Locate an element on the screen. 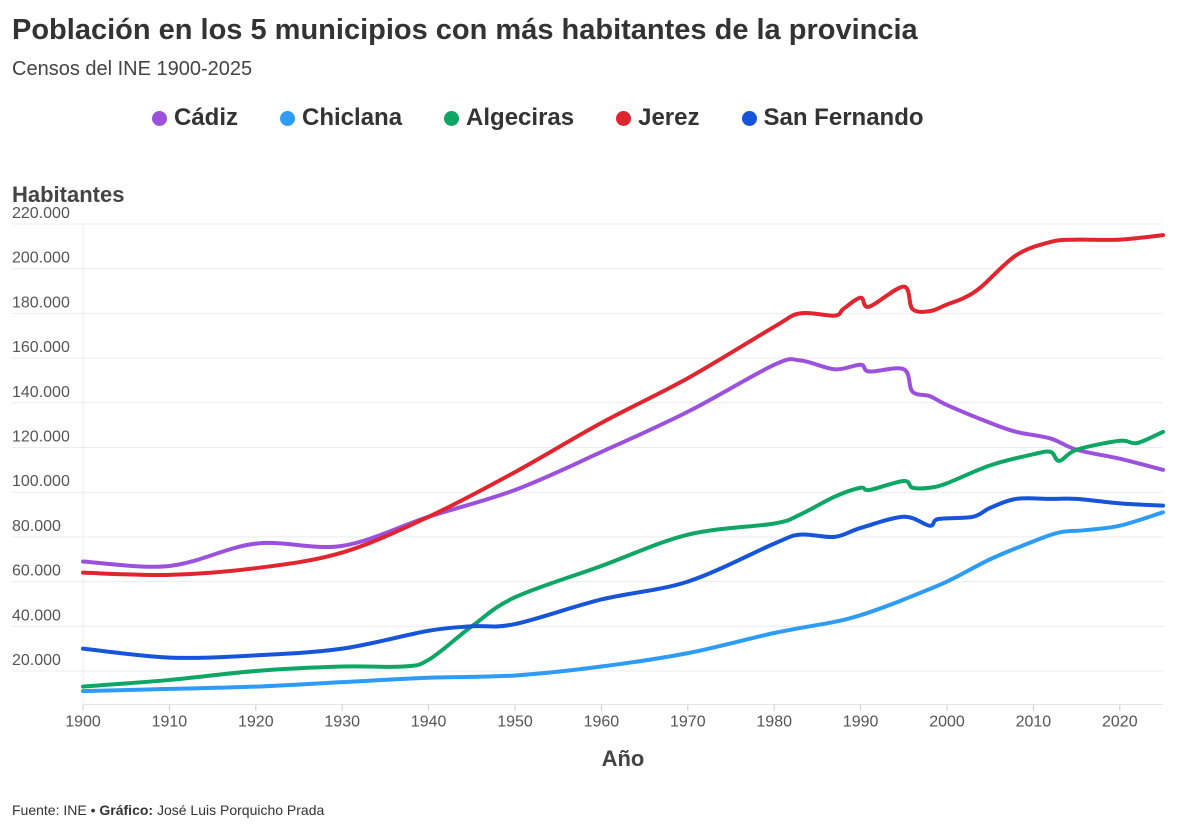 Image resolution: width=1200 pixels, height=834 pixels. legend: Cádiz Chiclana Algeciras Jerez San Fernando is located at coordinates (559, 118).